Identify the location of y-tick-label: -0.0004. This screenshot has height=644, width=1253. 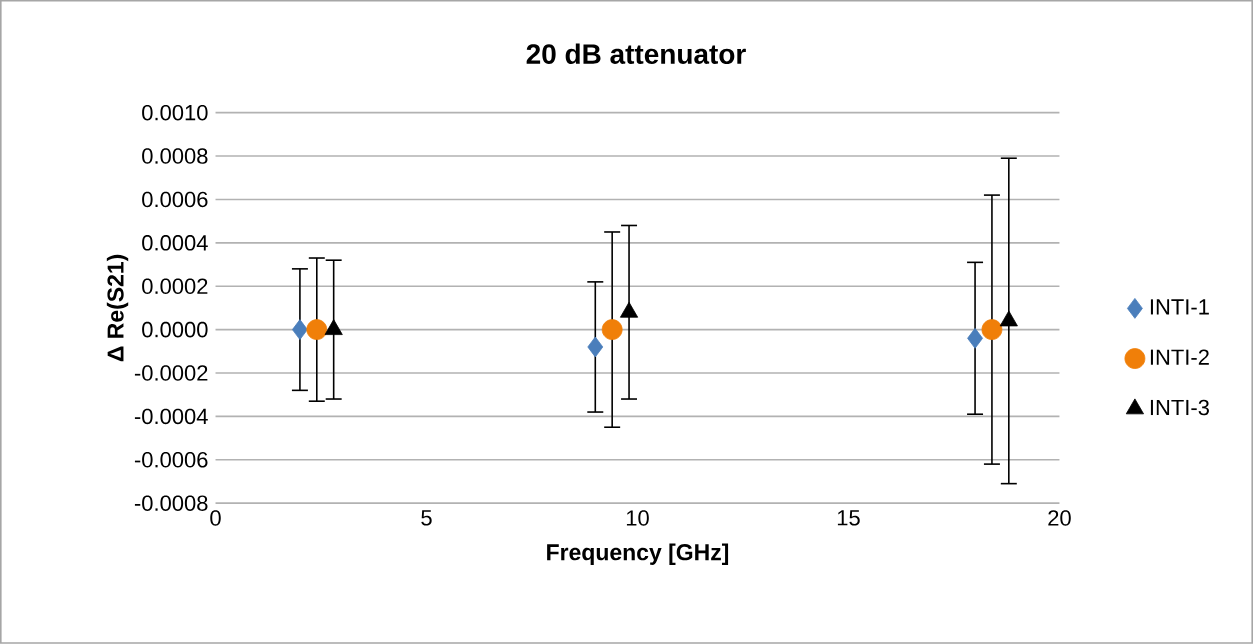
(171, 416).